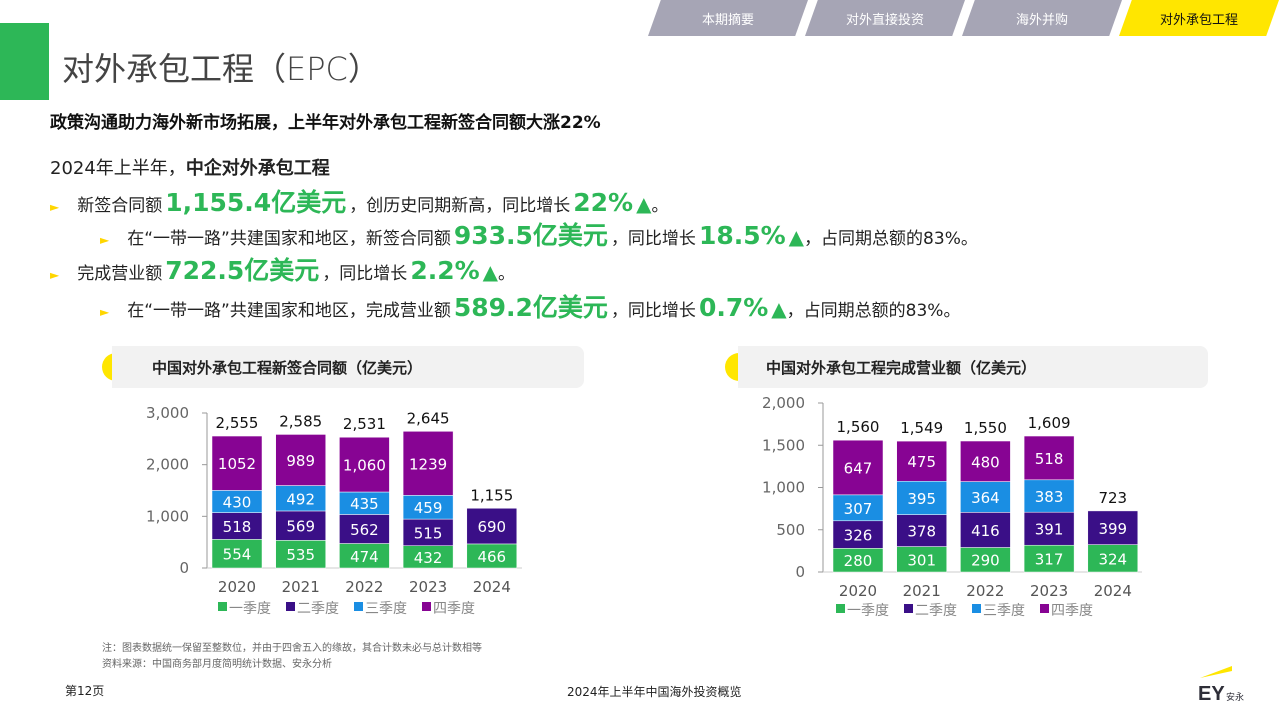 The width and height of the screenshot is (1281, 720). Describe the element at coordinates (985, 531) in the screenshot. I see `bar-value-label: 416` at that location.